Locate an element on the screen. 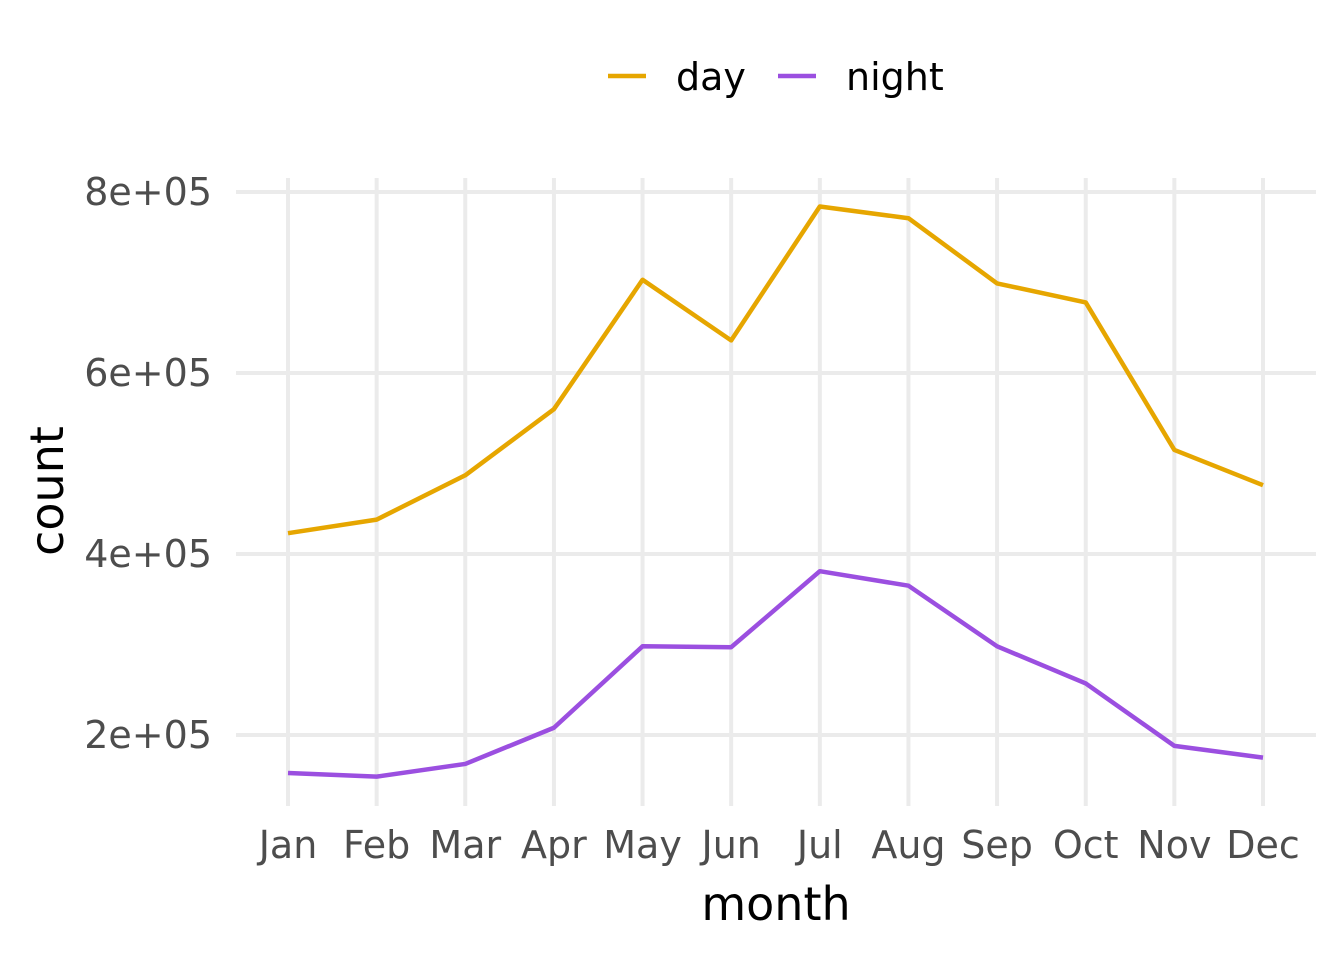 The width and height of the screenshot is (1344, 960). x-tick-label-feb: Feb is located at coordinates (376, 845).